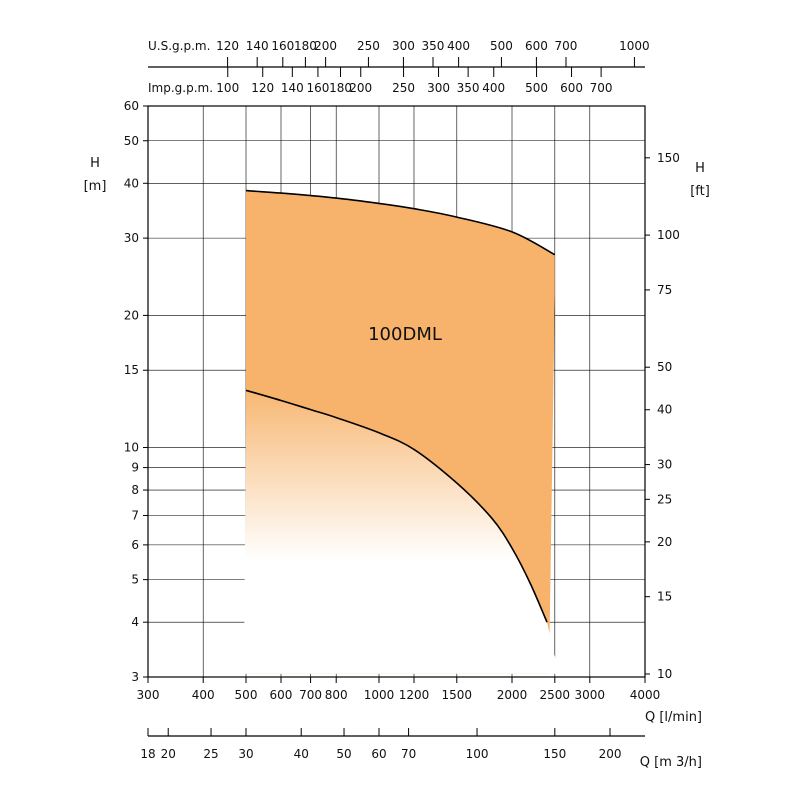 The width and height of the screenshot is (800, 800). I want to click on y2-tick-label: 50, so click(664, 367).